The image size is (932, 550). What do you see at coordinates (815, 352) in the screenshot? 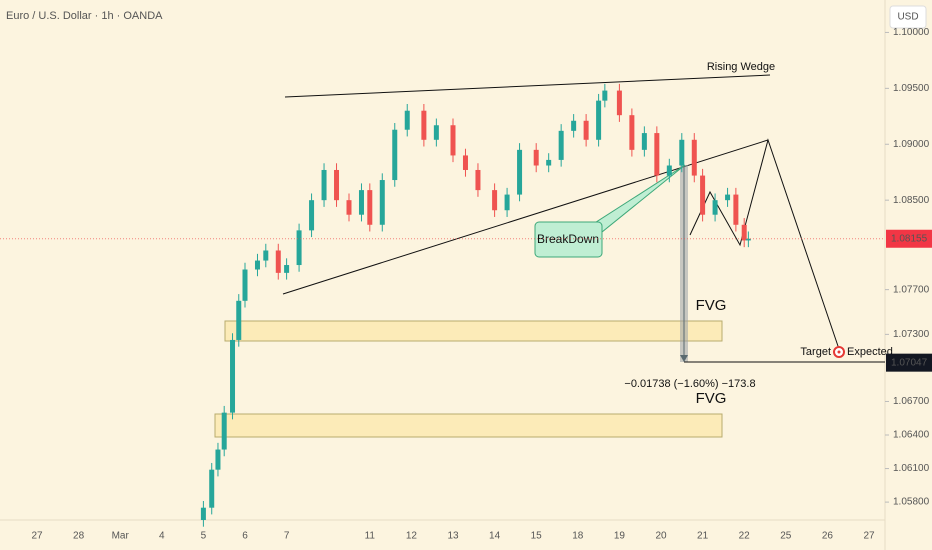
I see `target-label: Target` at bounding box center [815, 352].